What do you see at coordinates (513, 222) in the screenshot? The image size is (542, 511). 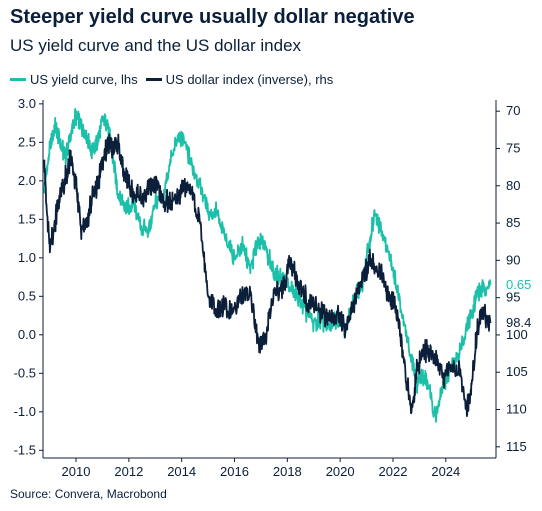 I see `y-right-tick-label: 85` at bounding box center [513, 222].